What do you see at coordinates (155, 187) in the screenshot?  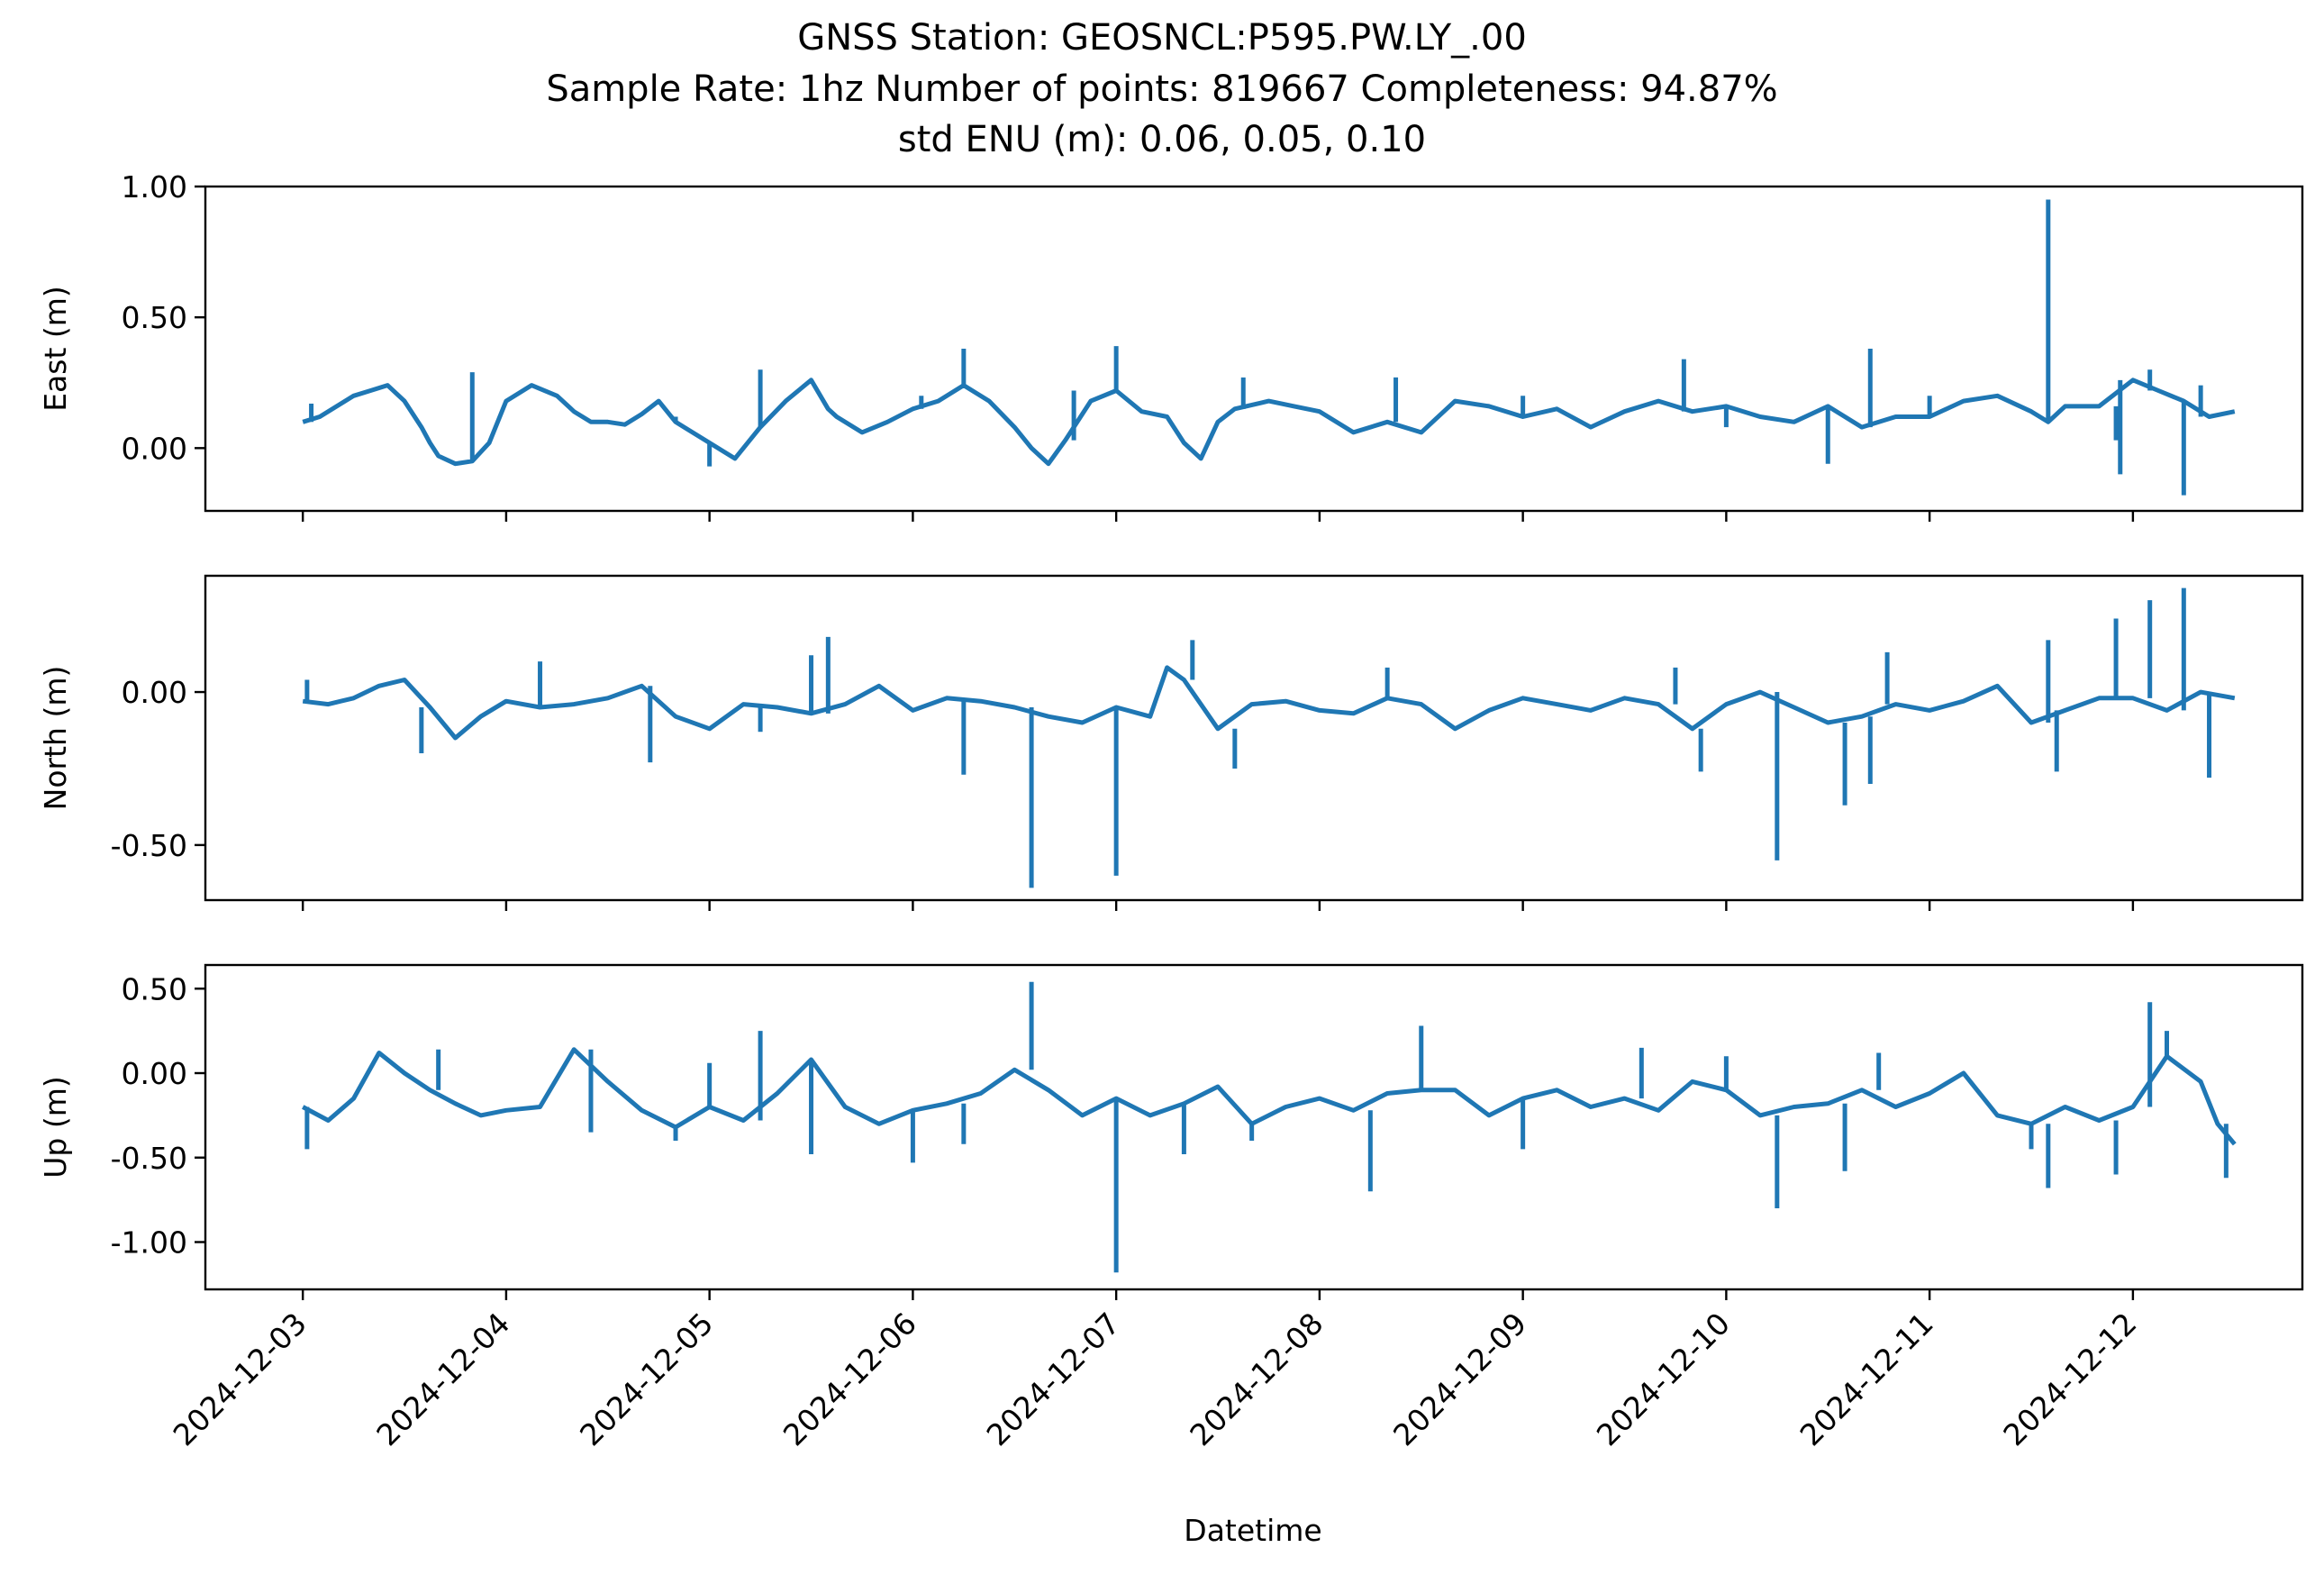 I see `y-tick-label: 1.00` at bounding box center [155, 187].